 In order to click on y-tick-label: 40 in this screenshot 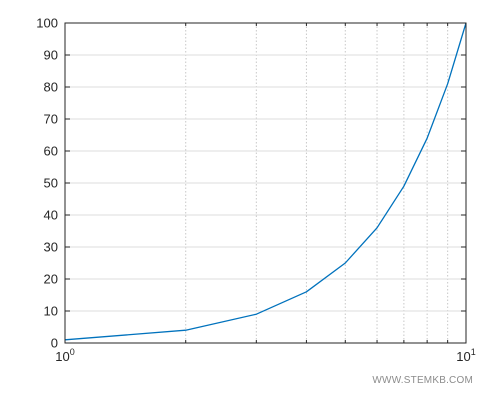, I will do `click(51, 215)`.